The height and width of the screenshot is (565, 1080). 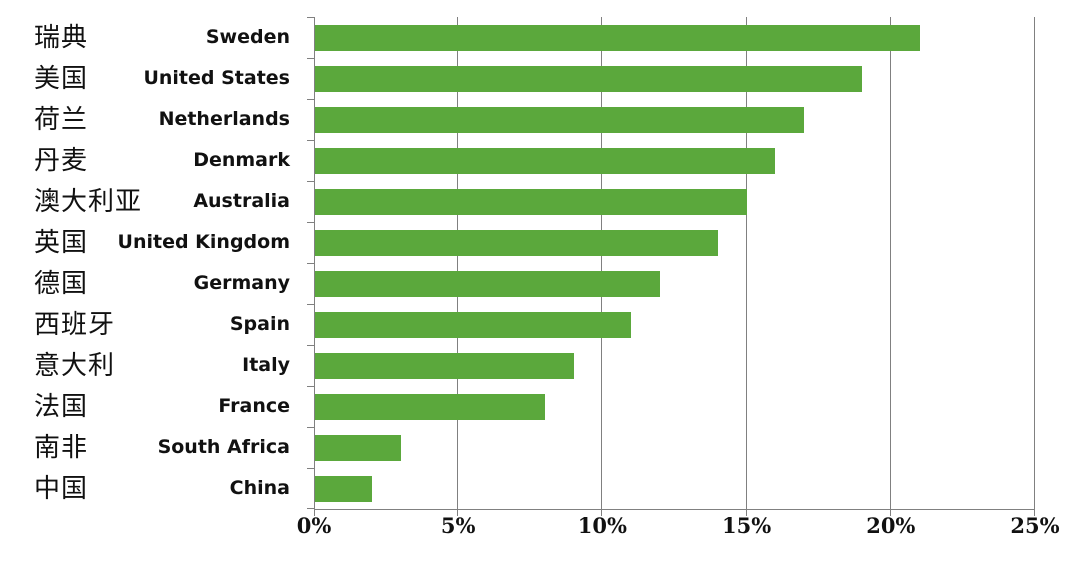 What do you see at coordinates (488, 283) in the screenshot?
I see `bar-germany` at bounding box center [488, 283].